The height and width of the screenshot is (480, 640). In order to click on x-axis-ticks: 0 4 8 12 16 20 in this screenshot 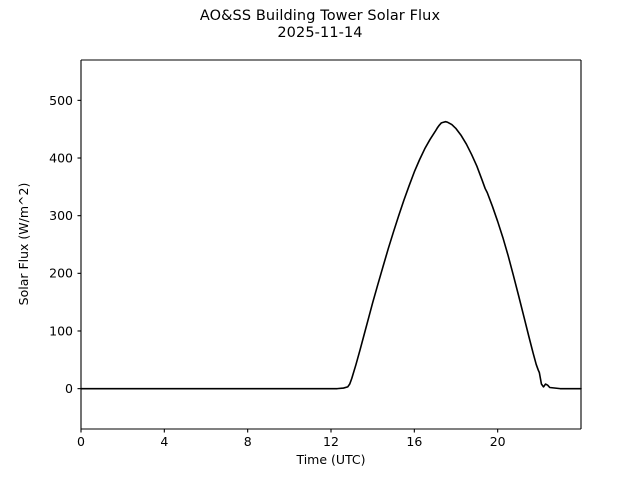, I will do `click(291, 439)`.